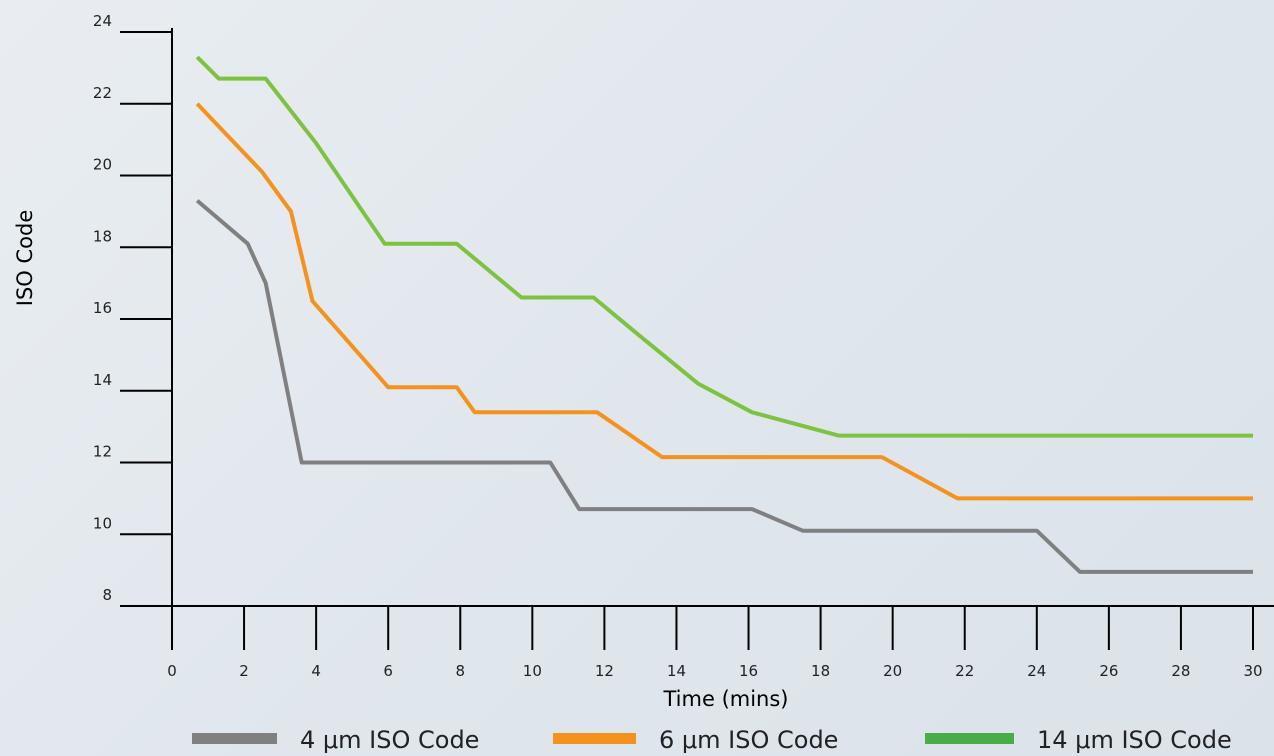  I want to click on x-tick-label: 4, so click(316, 671).